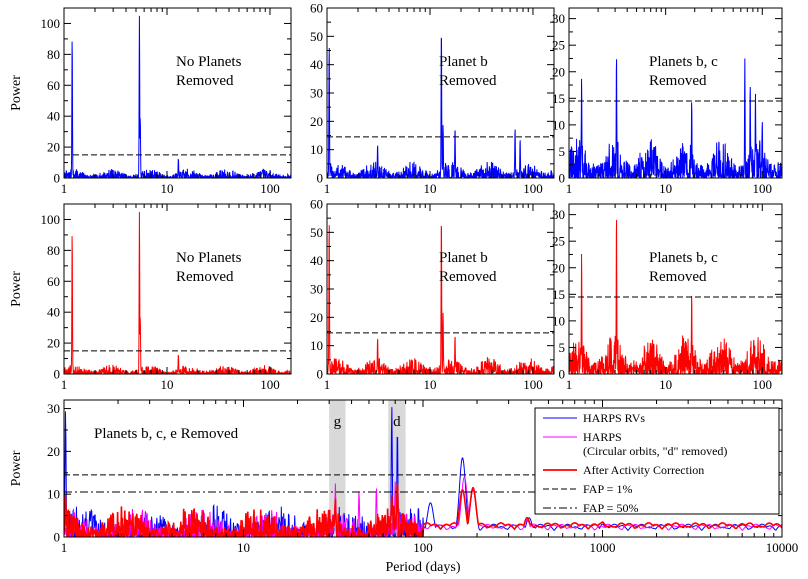 This screenshot has height=579, width=808. Describe the element at coordinates (422, 567) in the screenshot. I see `x-axis-label: Period (days)` at that location.